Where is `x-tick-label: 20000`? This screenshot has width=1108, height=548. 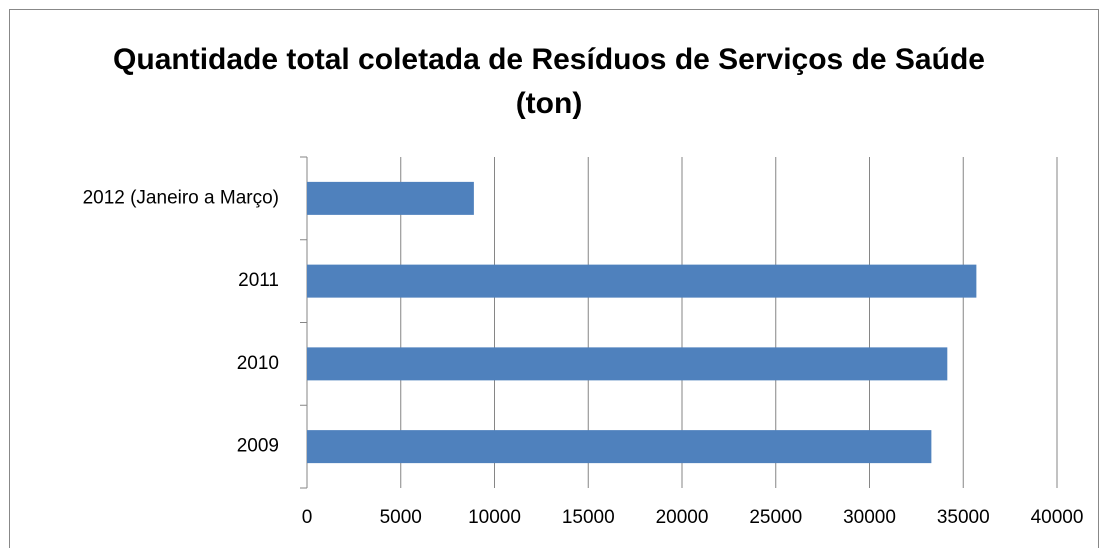 x-tick-label: 20000 is located at coordinates (682, 517).